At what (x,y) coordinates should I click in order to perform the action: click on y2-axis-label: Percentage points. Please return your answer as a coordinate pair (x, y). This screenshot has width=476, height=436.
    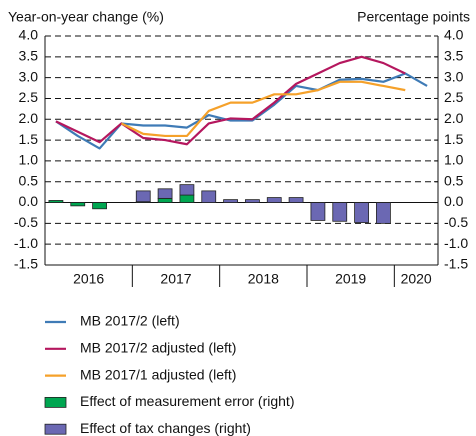
    Looking at the image, I should click on (413, 17).